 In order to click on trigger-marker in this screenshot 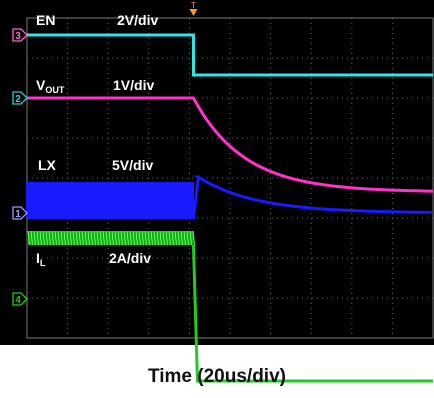, I will do `click(193, 12)`.